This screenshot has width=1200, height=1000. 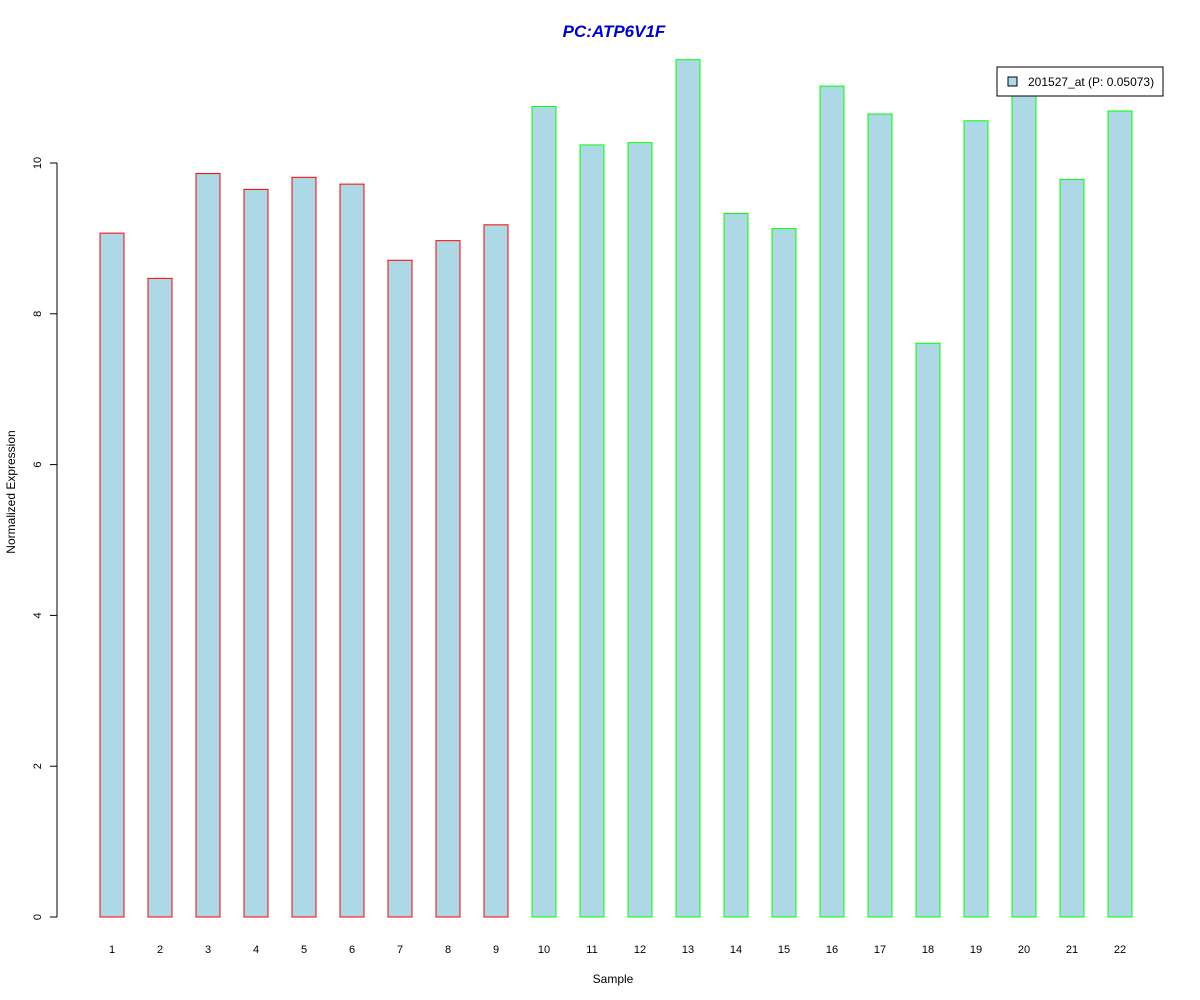 I want to click on x-tick-label: 15, so click(x=784, y=950).